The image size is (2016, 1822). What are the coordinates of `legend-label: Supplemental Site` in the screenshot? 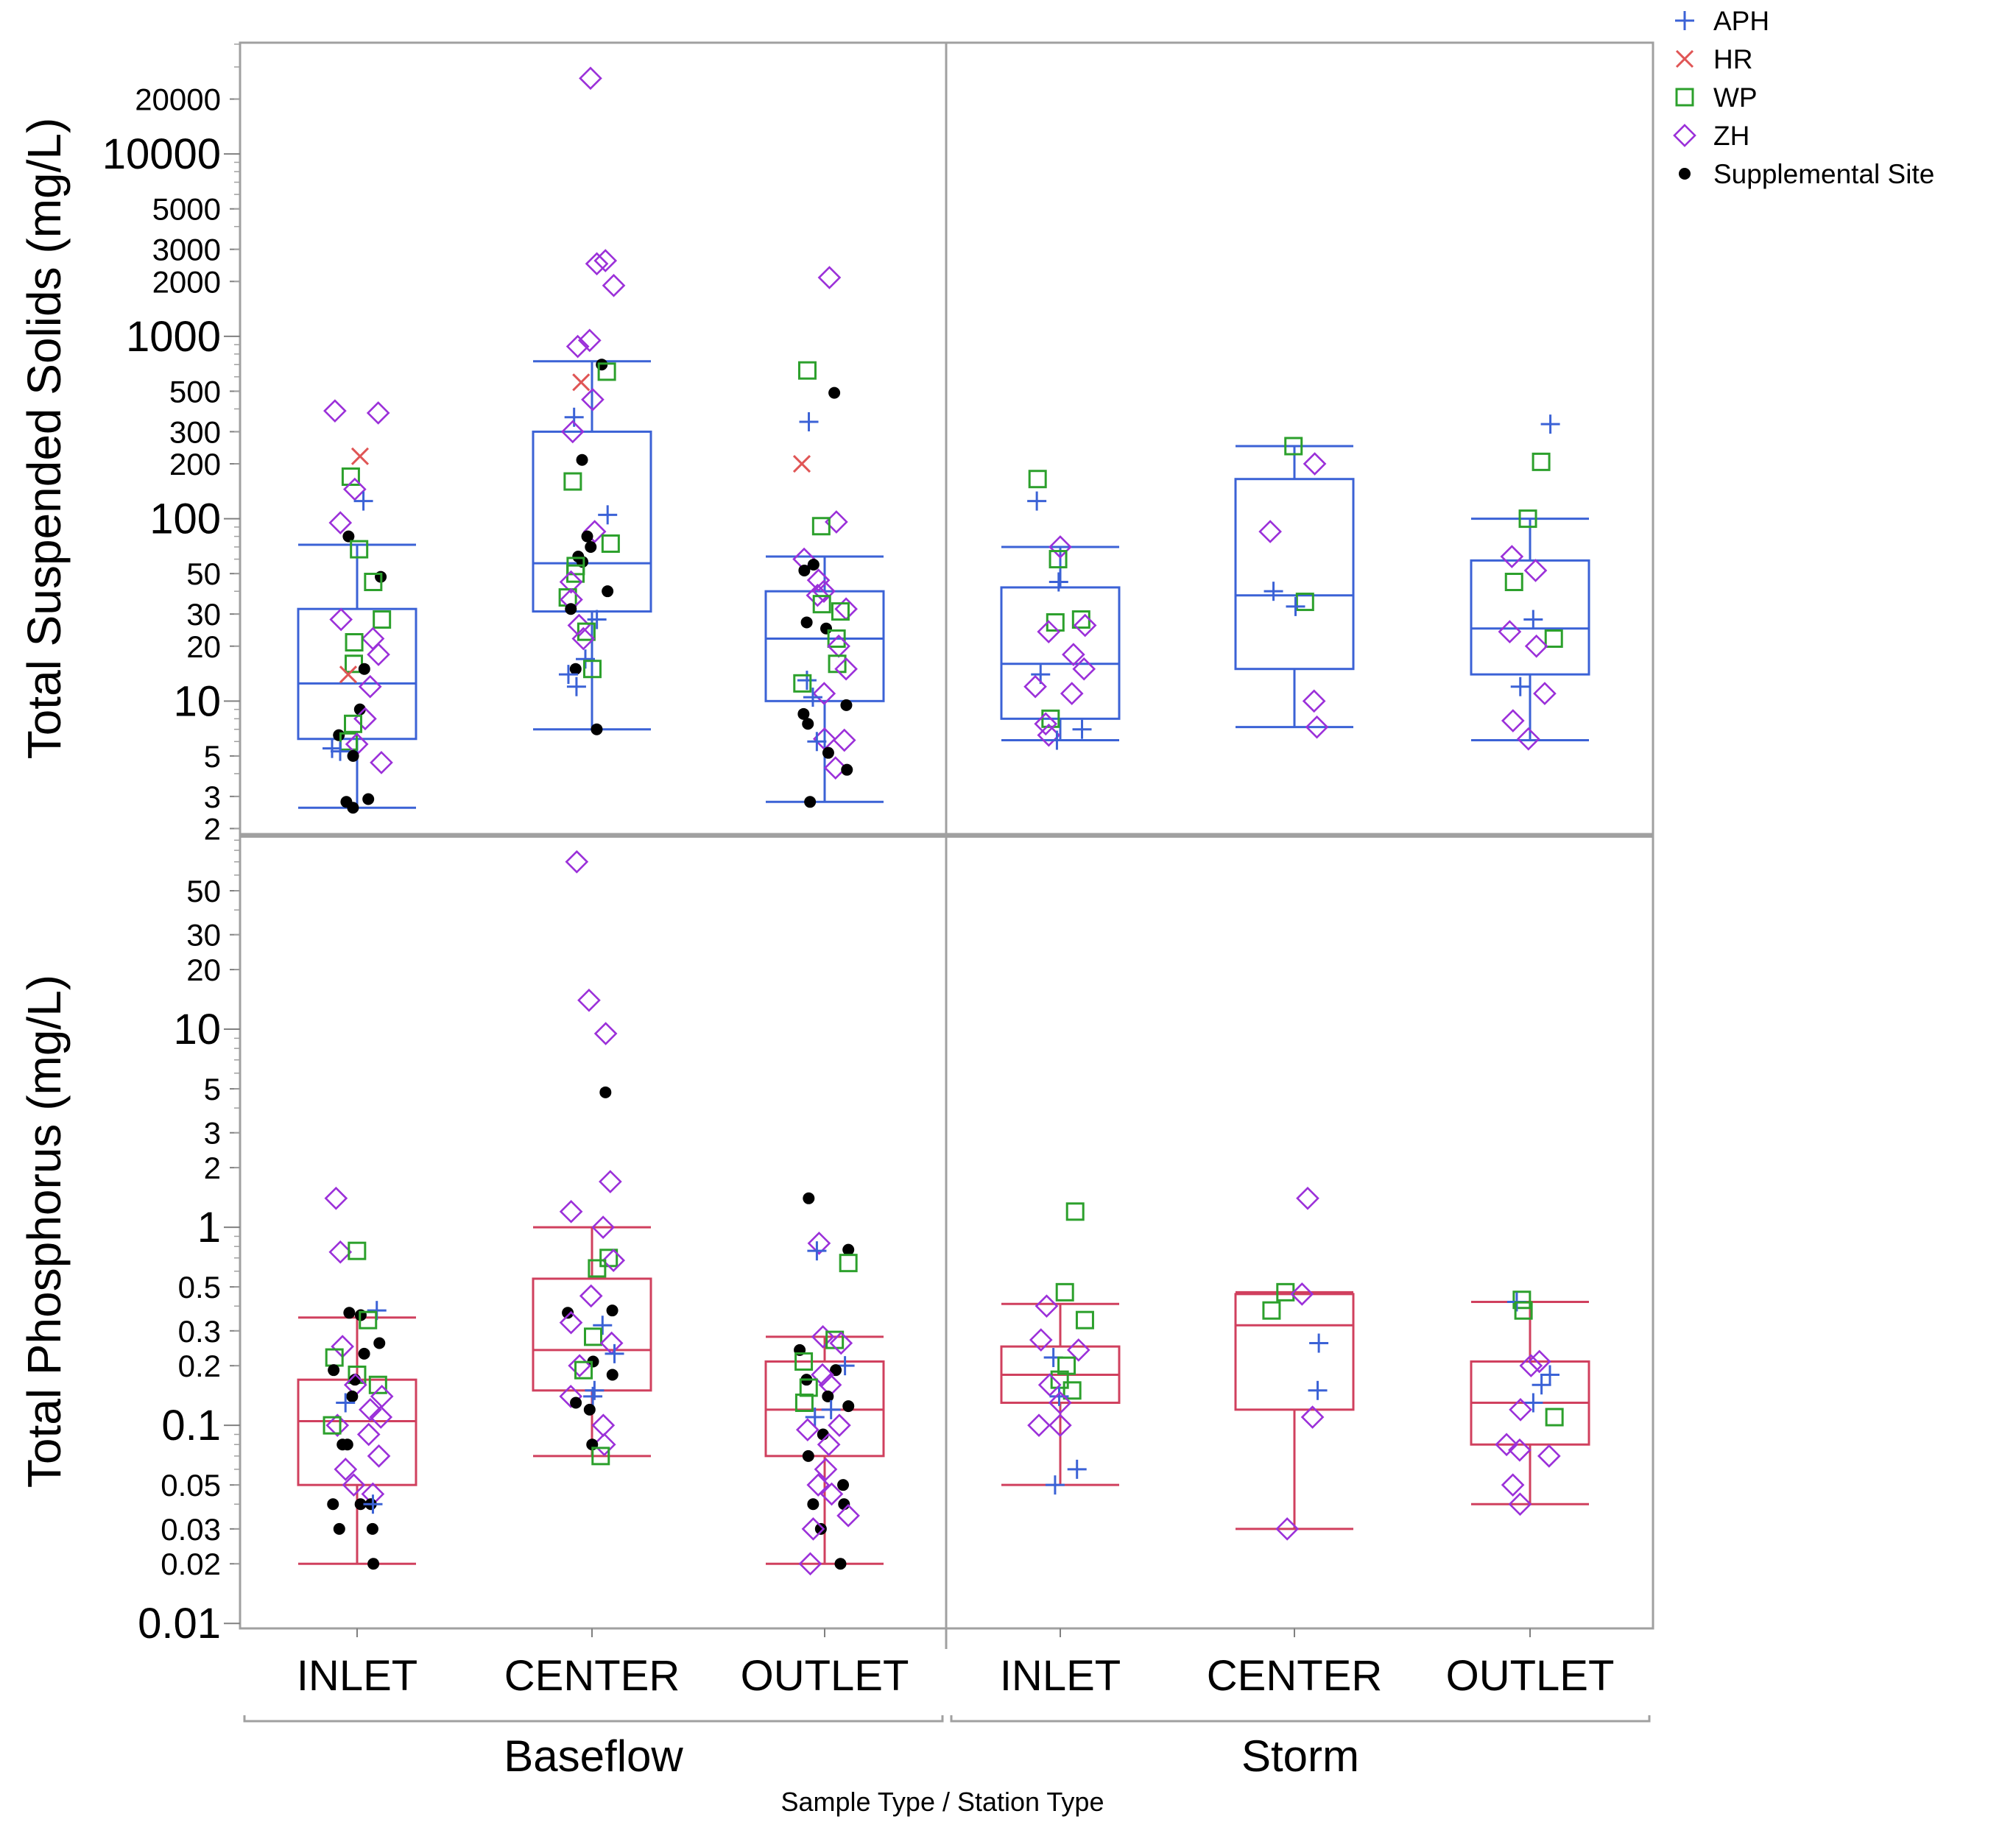 It's located at (1823, 174).